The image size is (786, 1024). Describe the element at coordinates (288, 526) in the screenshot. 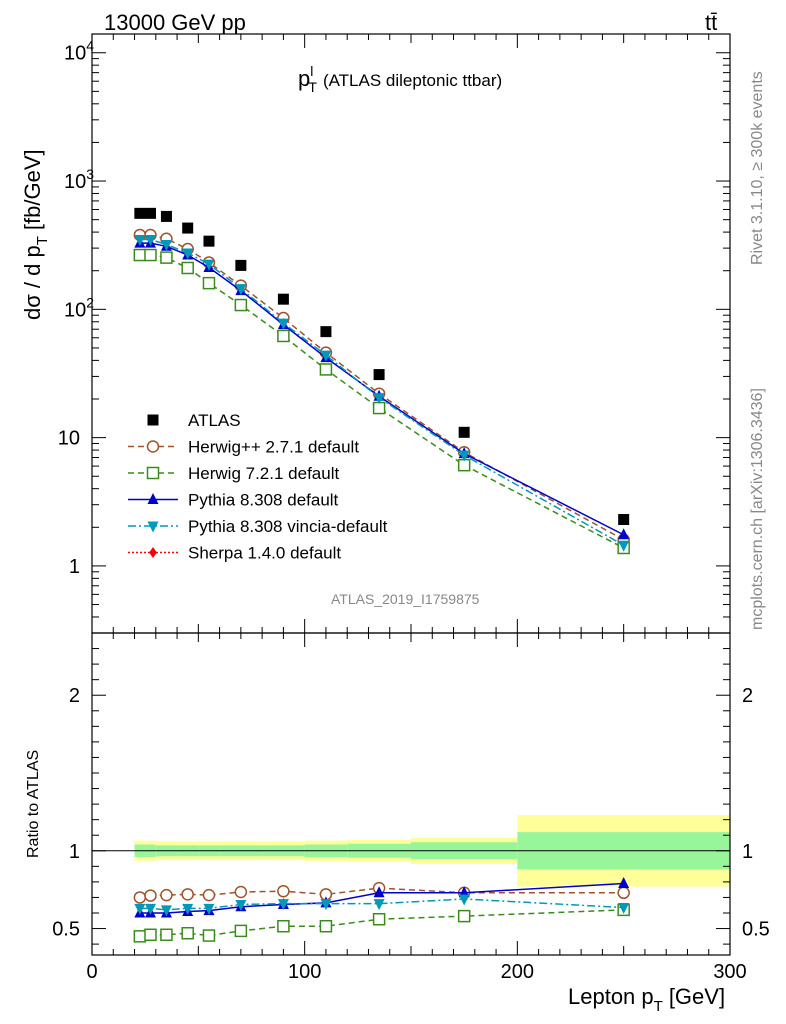

I see `legend-label: Pythia 8.308 vincia-default` at that location.